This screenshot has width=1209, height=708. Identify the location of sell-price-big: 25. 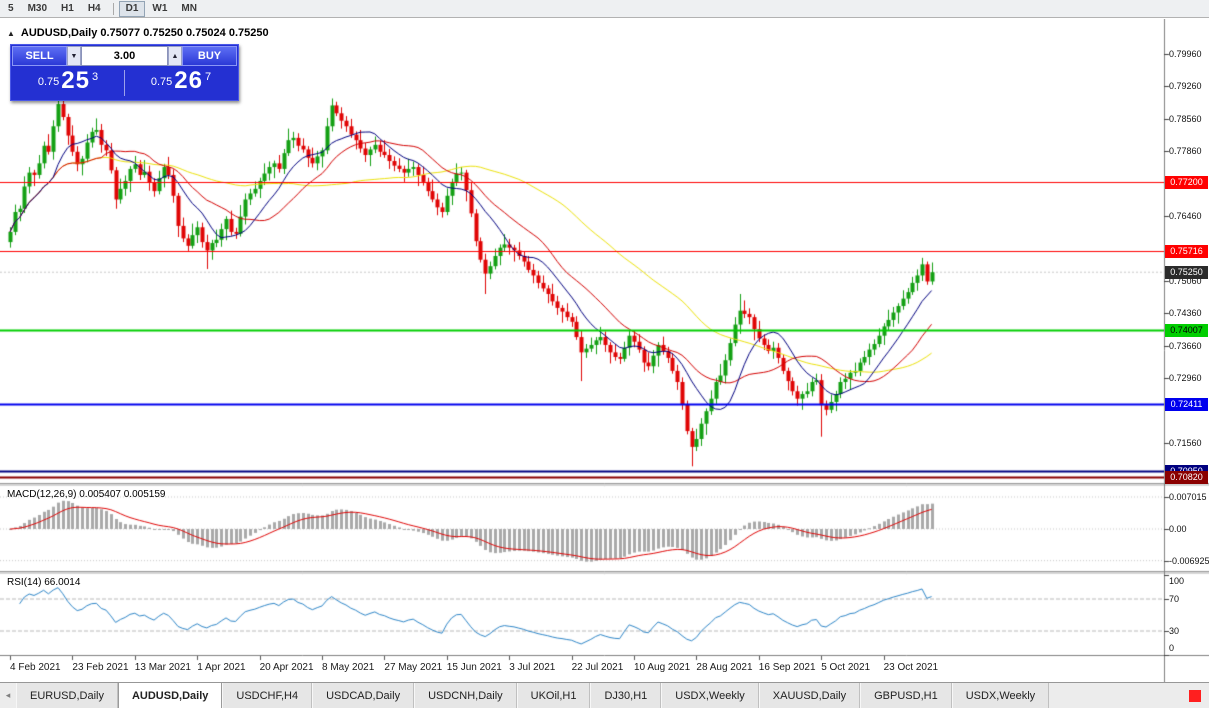
(75, 80).